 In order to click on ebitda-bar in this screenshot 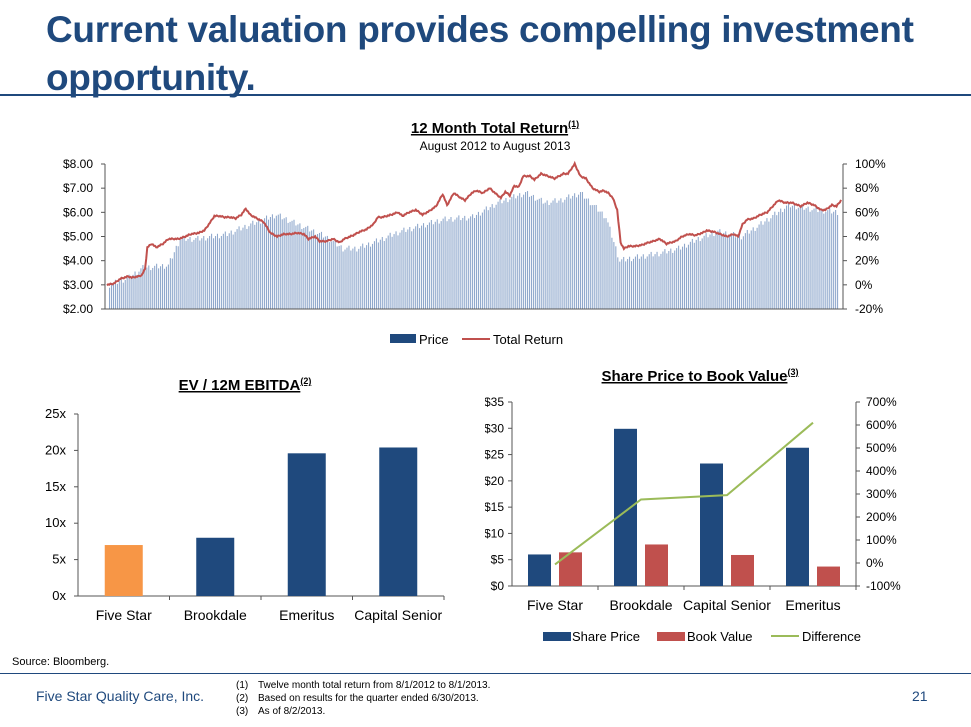, I will do `click(306, 524)`.